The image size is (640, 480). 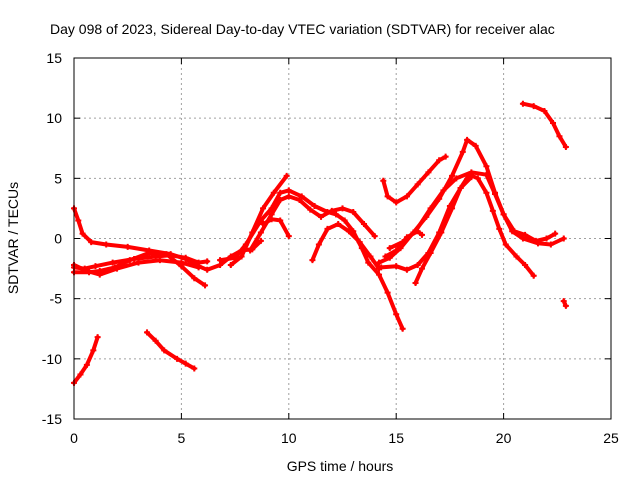 What do you see at coordinates (182, 438) in the screenshot?
I see `x-tick-label: 5` at bounding box center [182, 438].